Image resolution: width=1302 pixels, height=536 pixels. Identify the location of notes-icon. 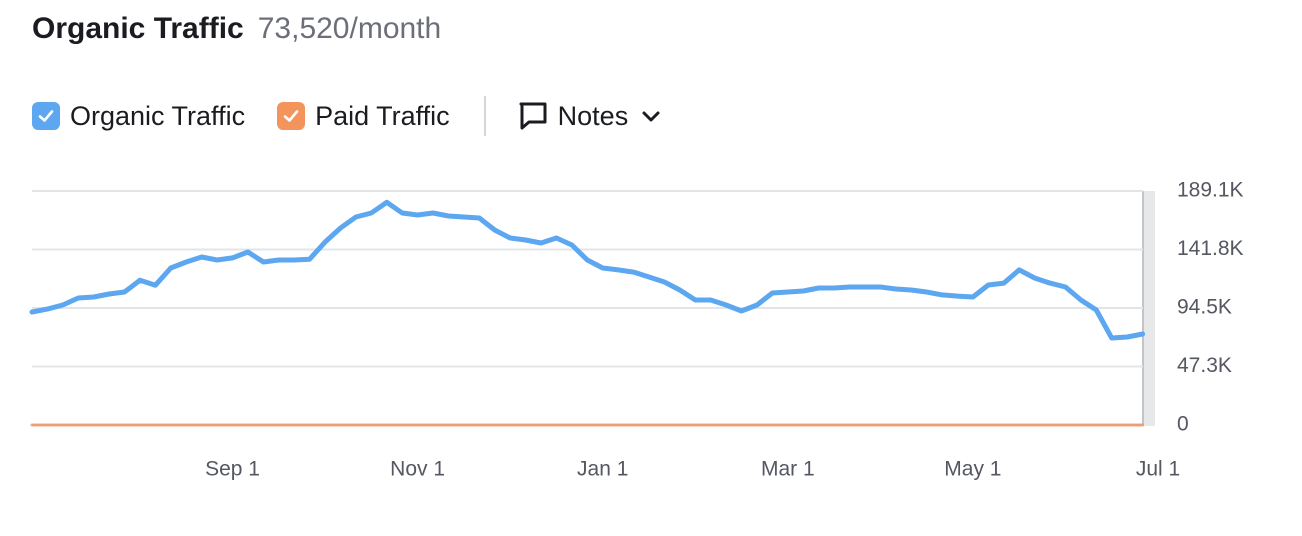
(533, 116).